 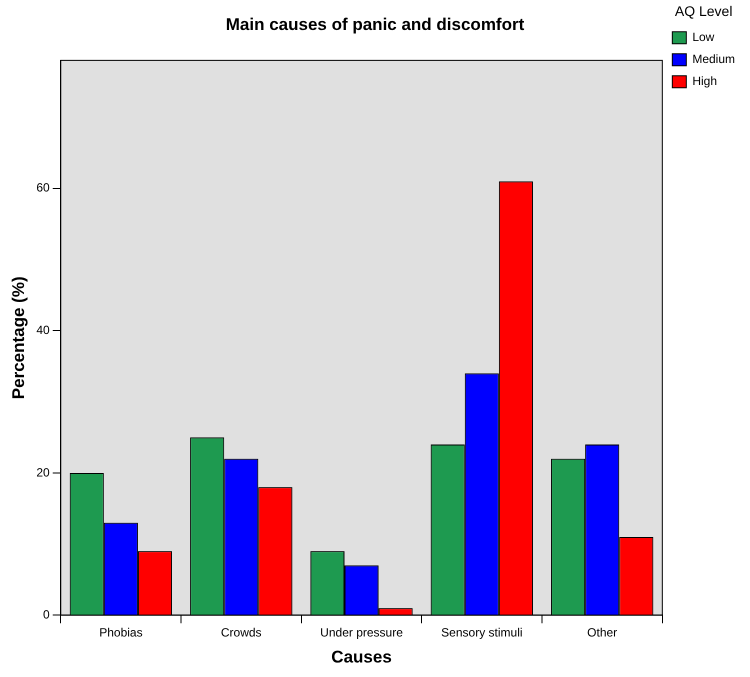 I want to click on y-tick-label: 20, so click(x=43, y=472).